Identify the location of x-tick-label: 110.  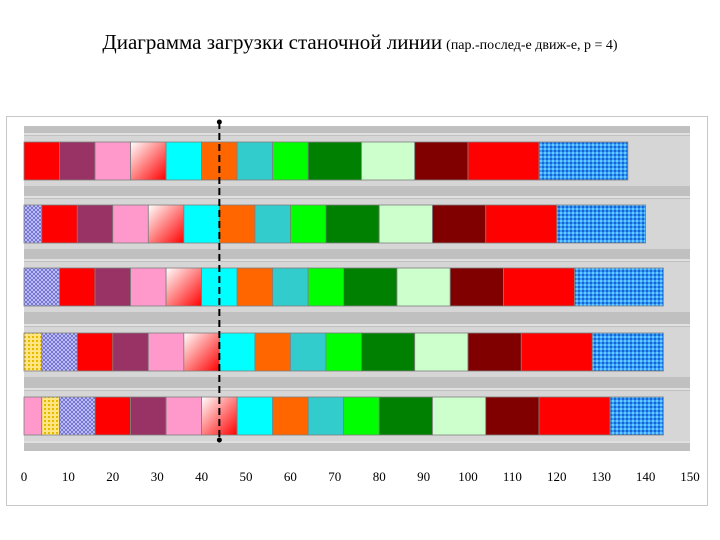
(512, 476).